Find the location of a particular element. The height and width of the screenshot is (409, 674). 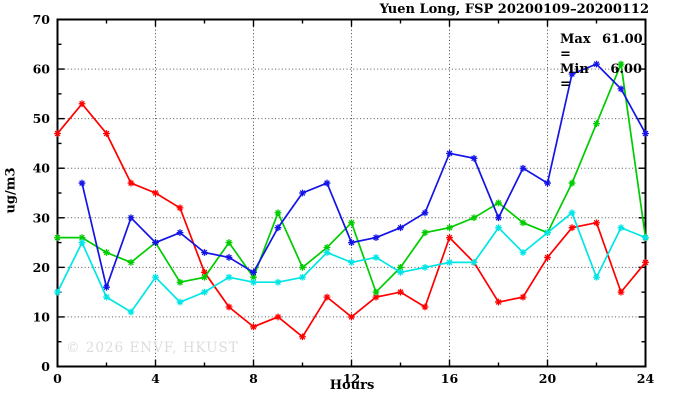

x-tick-label: 8 is located at coordinates (253, 378).